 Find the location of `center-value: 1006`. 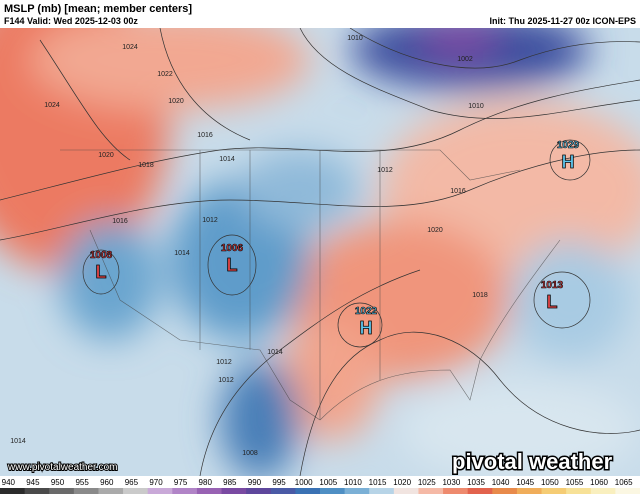

center-value: 1006 is located at coordinates (232, 248).